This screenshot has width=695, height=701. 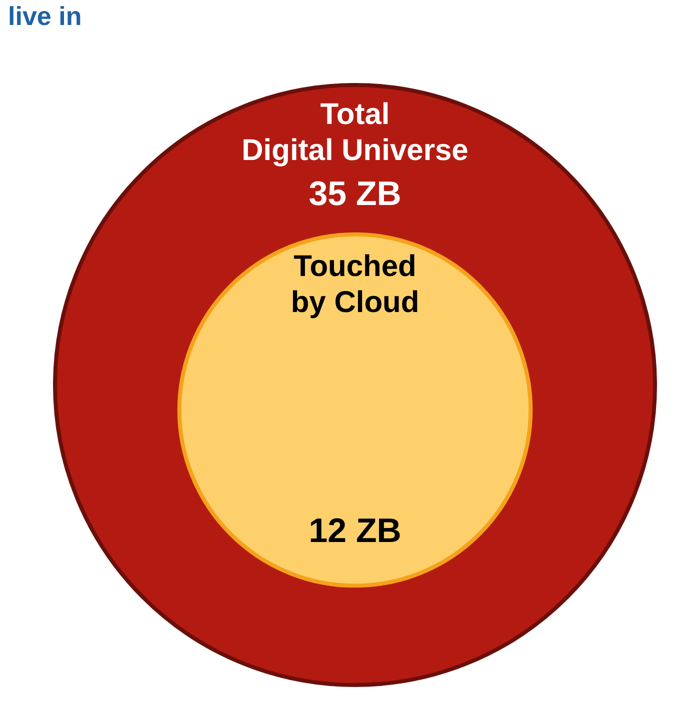 I want to click on data-label: 35 ZB, so click(x=355, y=194).